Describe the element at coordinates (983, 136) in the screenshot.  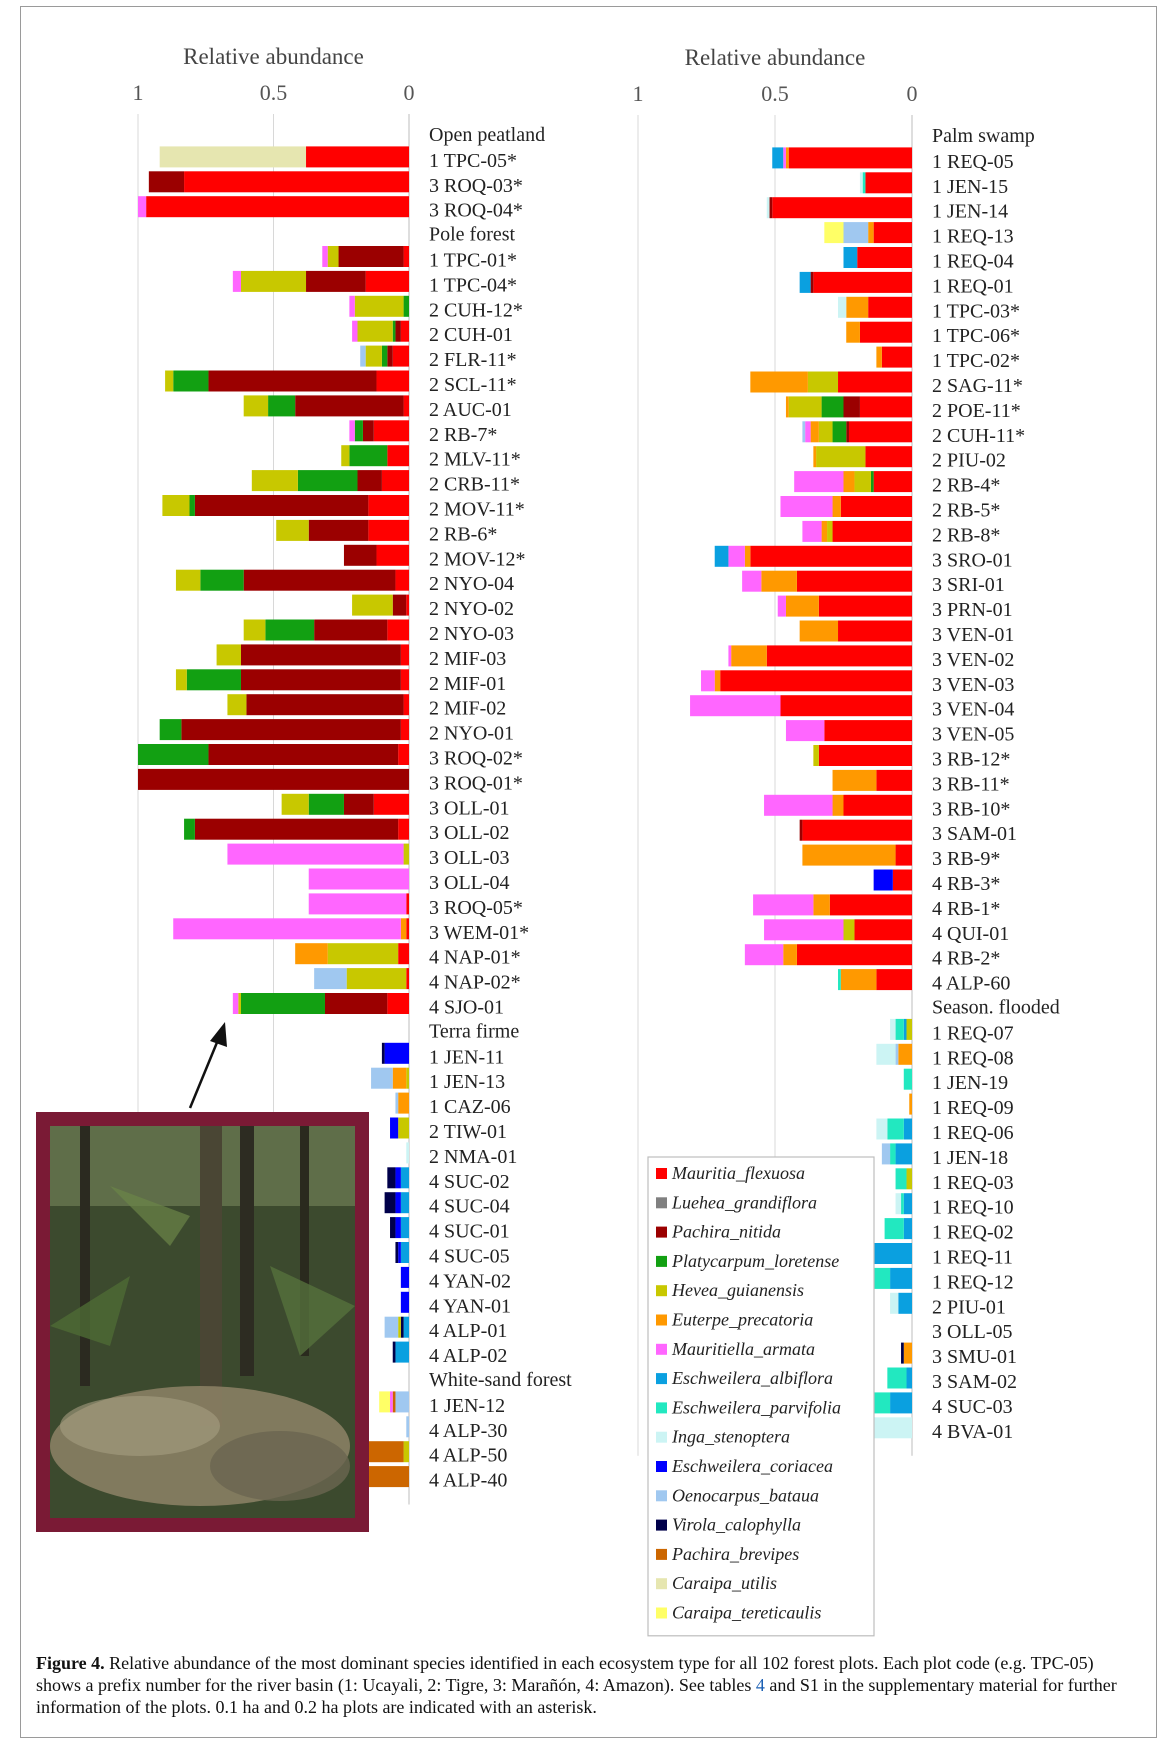
I see `group-label: Palm swamp` at that location.